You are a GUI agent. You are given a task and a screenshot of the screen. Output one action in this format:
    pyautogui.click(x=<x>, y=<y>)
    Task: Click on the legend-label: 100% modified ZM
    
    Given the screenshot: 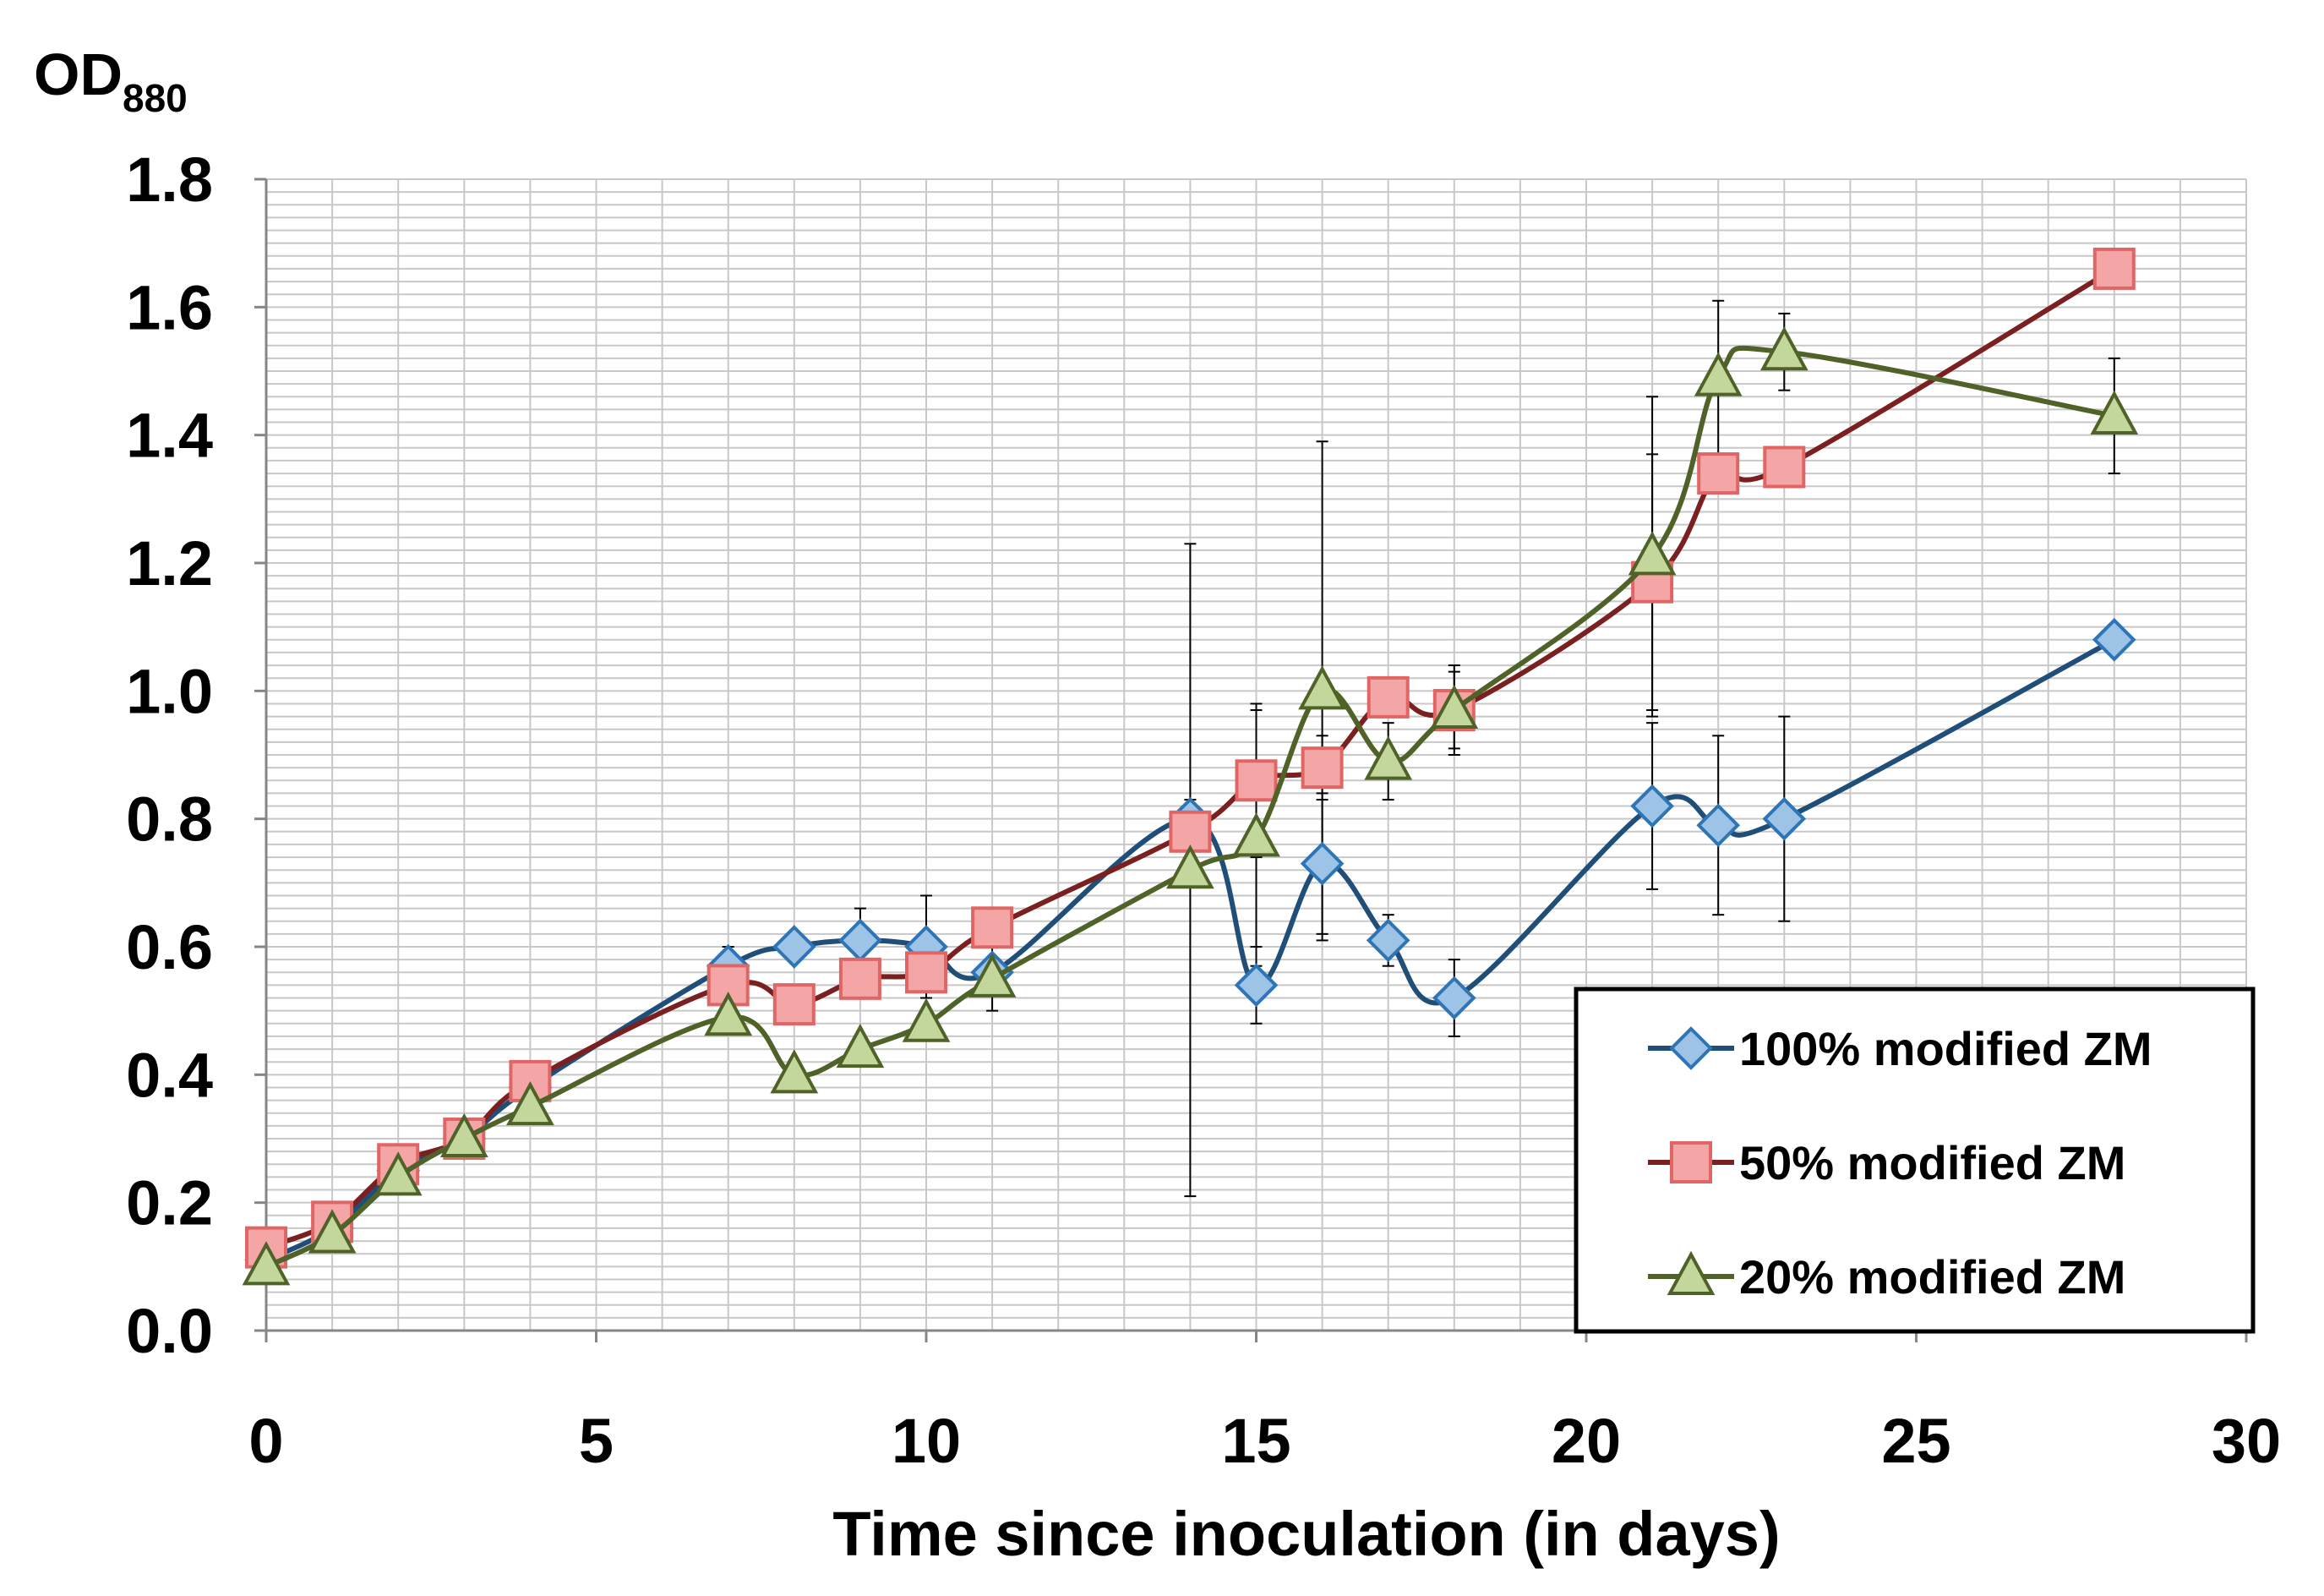 What is the action you would take?
    pyautogui.click(x=1945, y=1048)
    